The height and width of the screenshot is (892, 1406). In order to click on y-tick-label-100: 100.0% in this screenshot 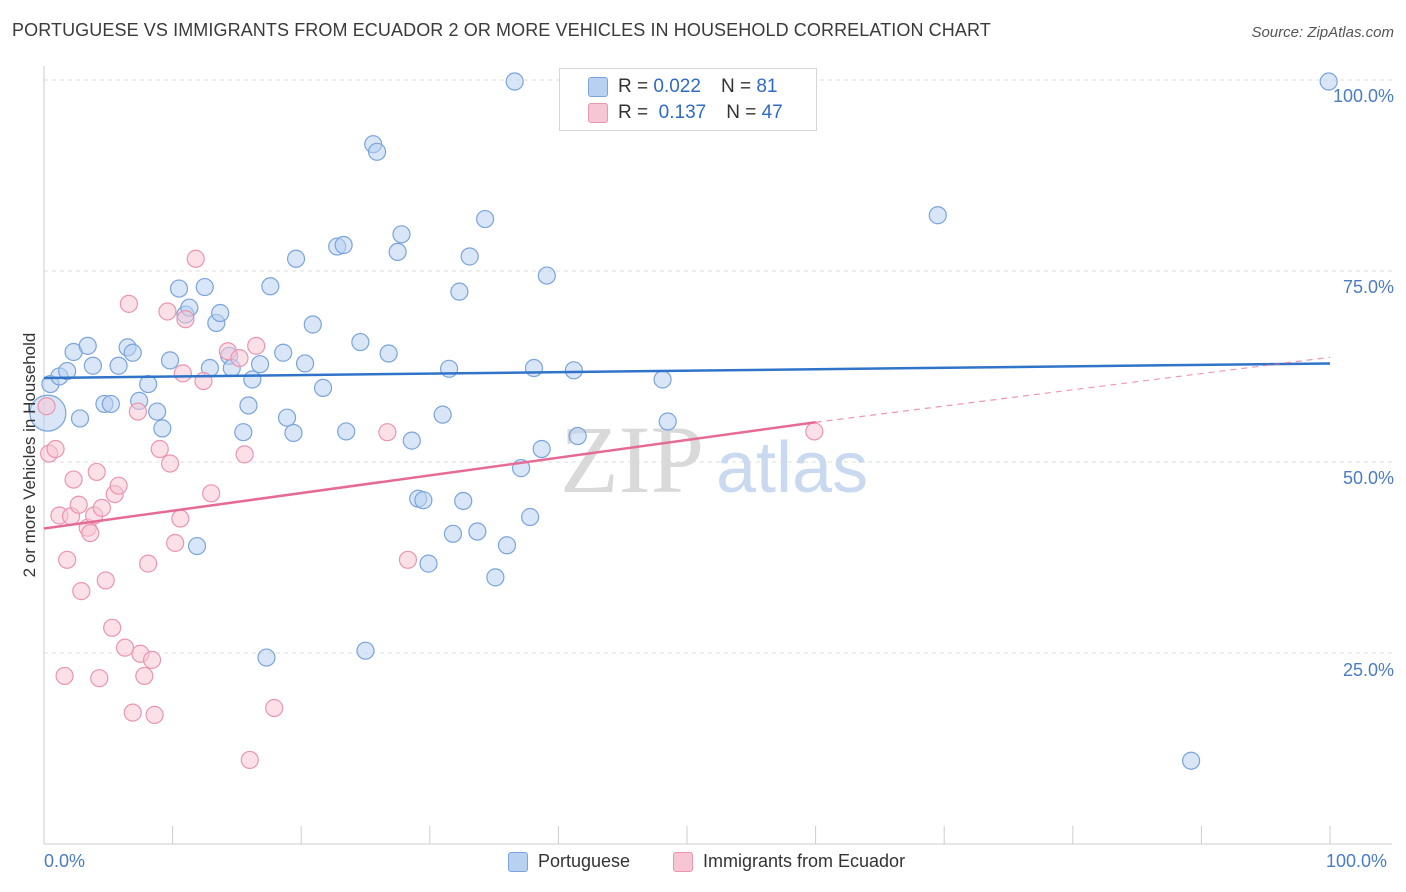, I will do `click(1363, 96)`.